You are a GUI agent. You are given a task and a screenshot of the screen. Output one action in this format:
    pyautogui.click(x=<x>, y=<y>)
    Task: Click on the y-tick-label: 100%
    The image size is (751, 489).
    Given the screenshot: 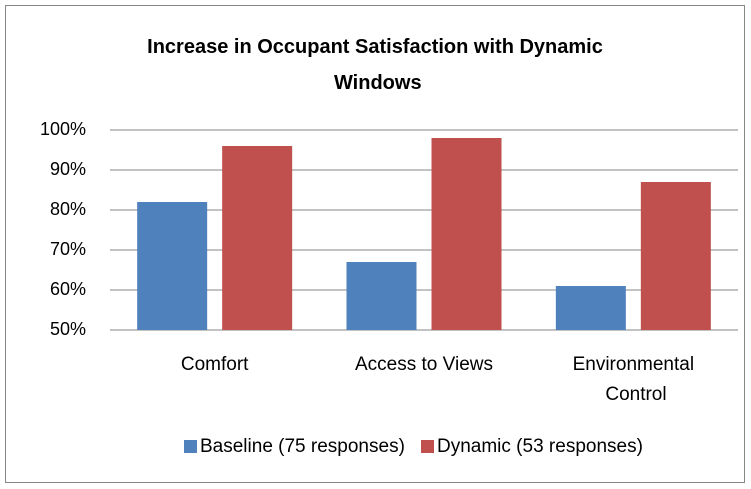 What is the action you would take?
    pyautogui.click(x=63, y=129)
    